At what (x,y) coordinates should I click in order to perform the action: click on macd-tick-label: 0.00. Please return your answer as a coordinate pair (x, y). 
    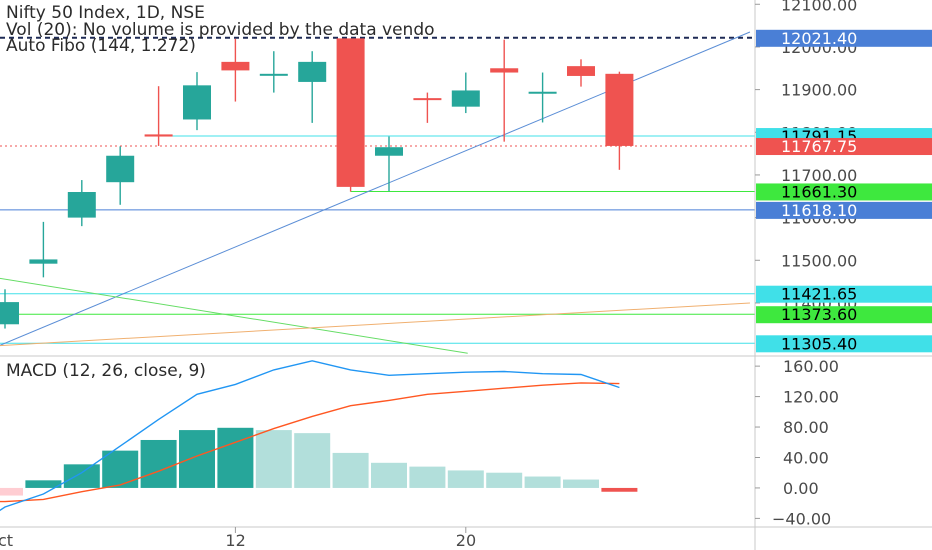
    Looking at the image, I should click on (801, 488).